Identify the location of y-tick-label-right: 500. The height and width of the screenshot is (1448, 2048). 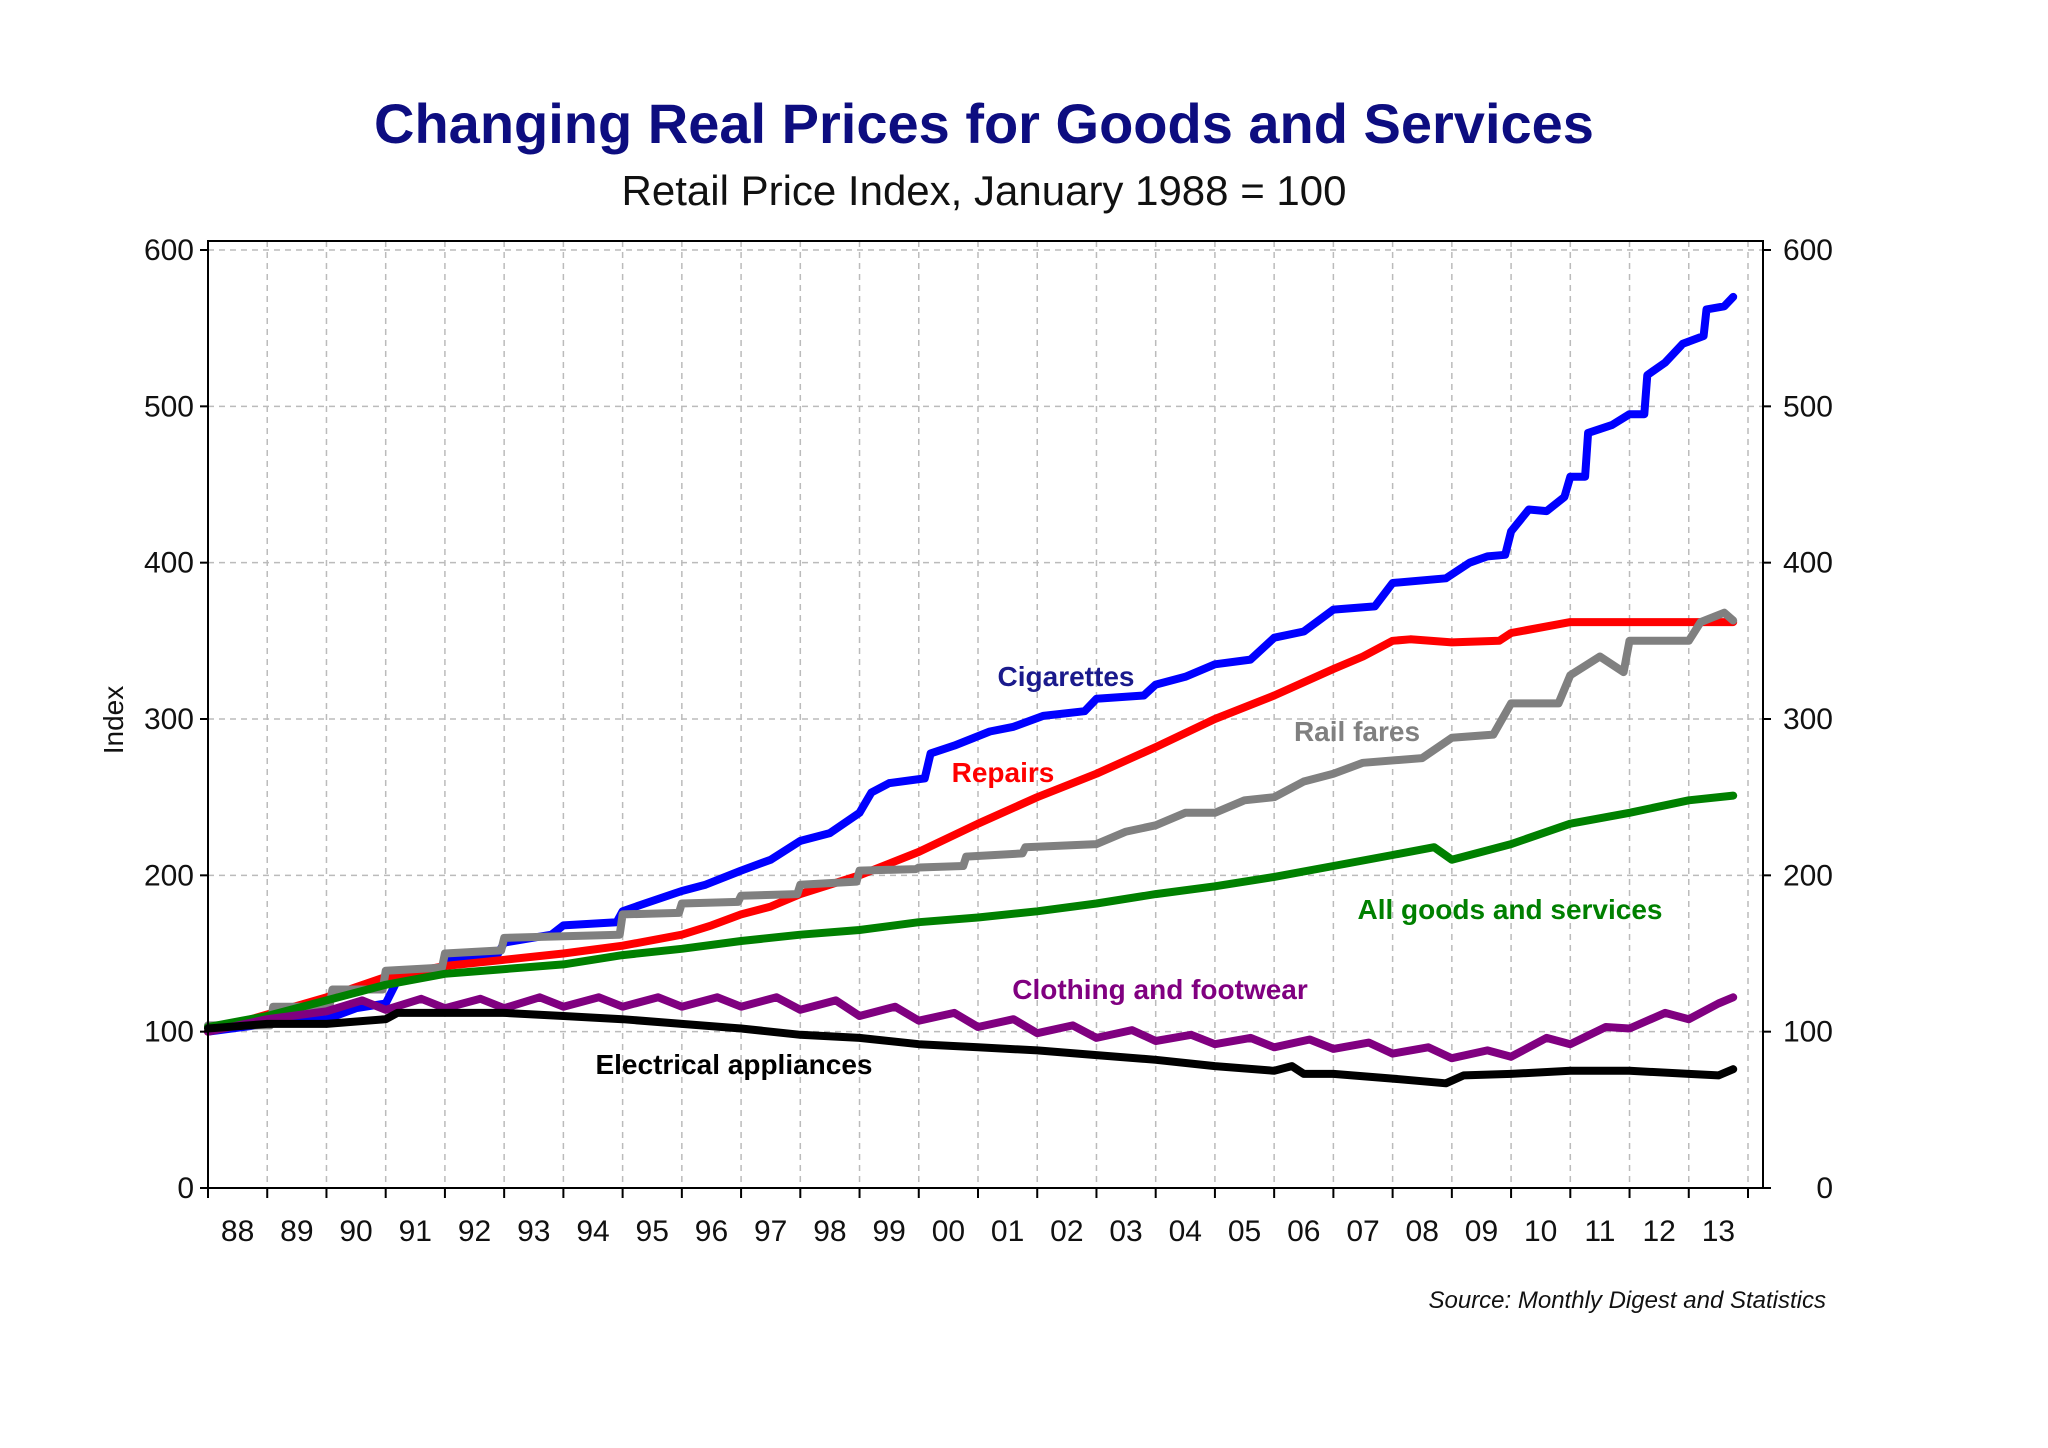
(1808, 406).